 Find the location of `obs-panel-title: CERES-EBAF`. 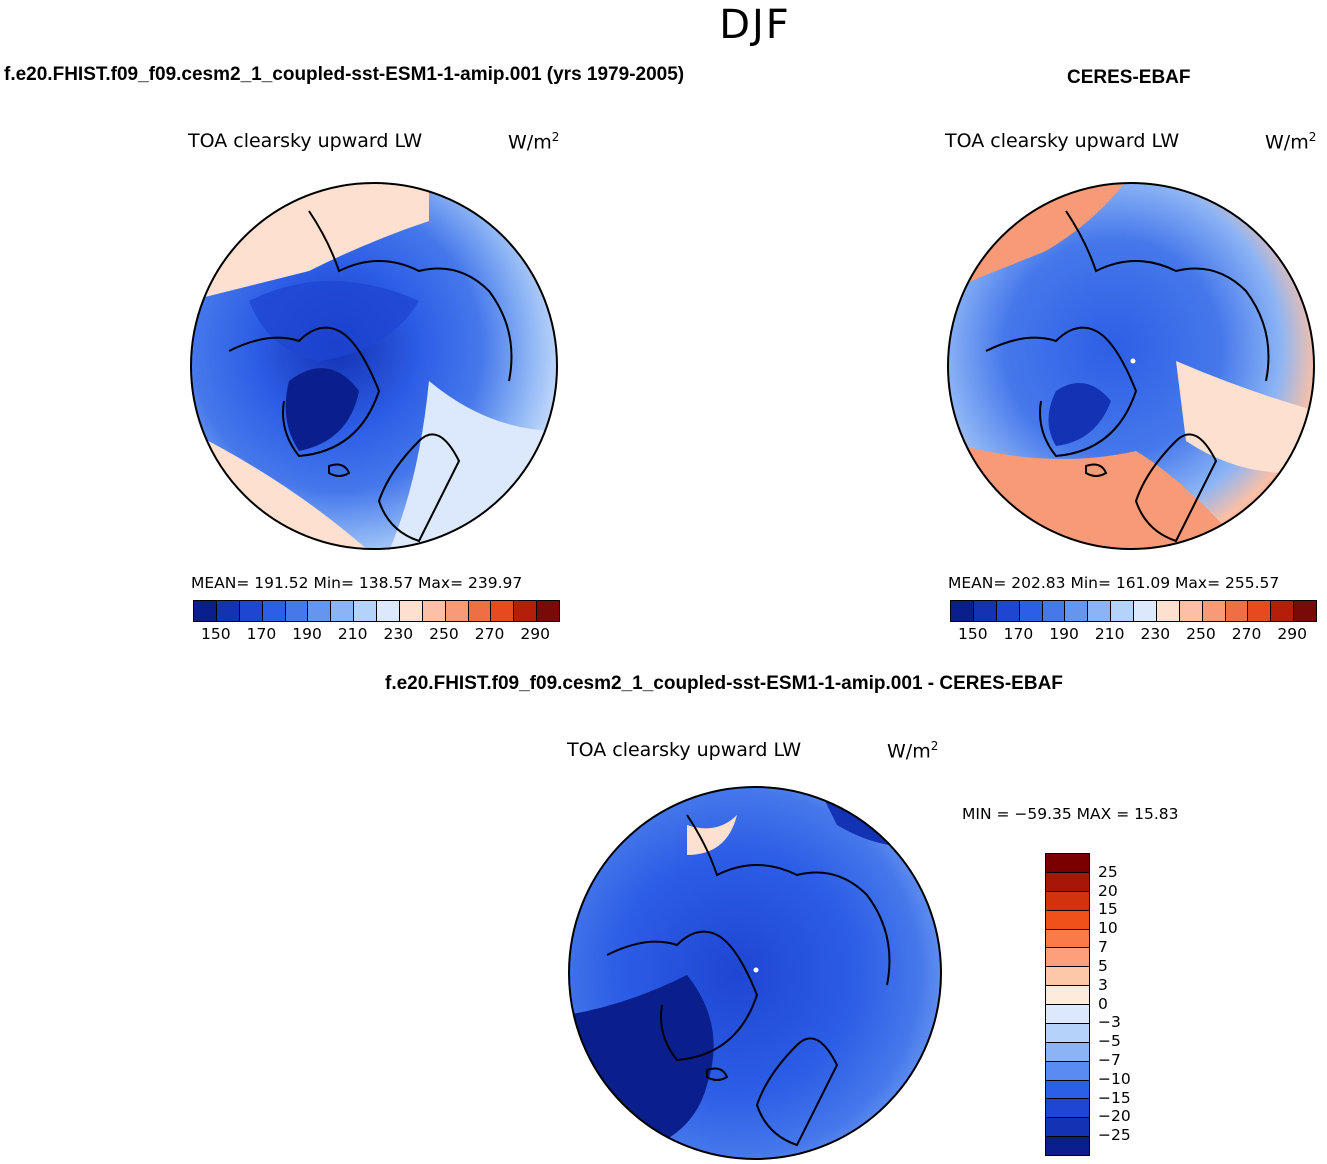

obs-panel-title: CERES-EBAF is located at coordinates (1129, 77).